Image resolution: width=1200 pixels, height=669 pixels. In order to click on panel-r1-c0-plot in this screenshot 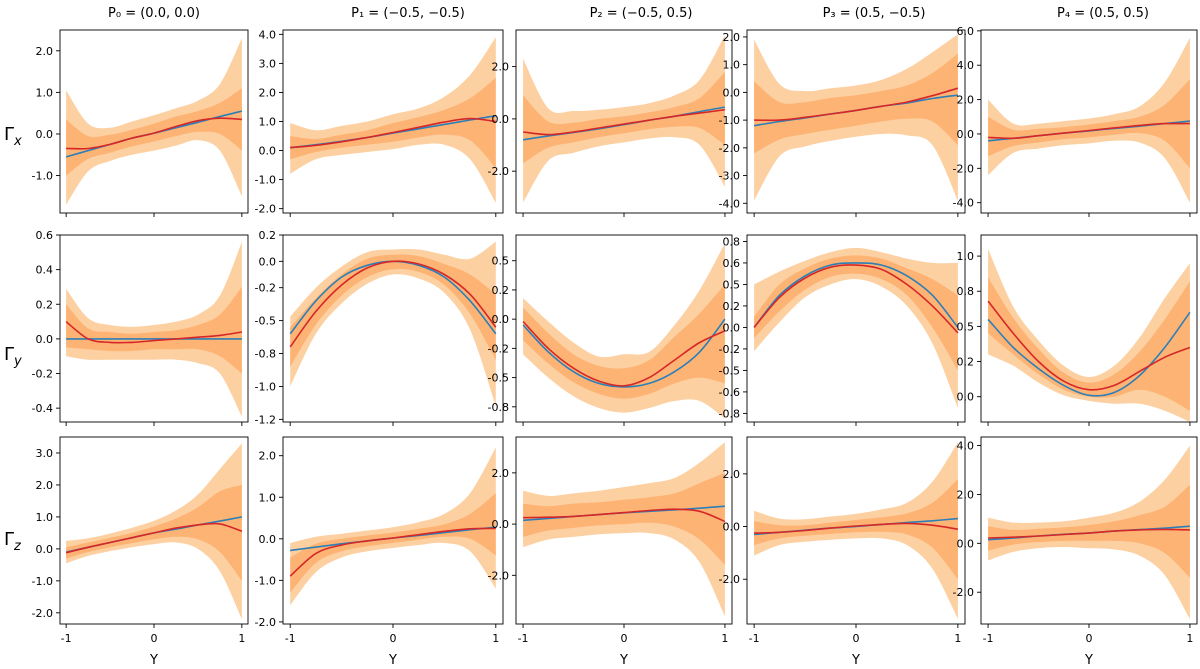, I will do `click(154, 329)`.